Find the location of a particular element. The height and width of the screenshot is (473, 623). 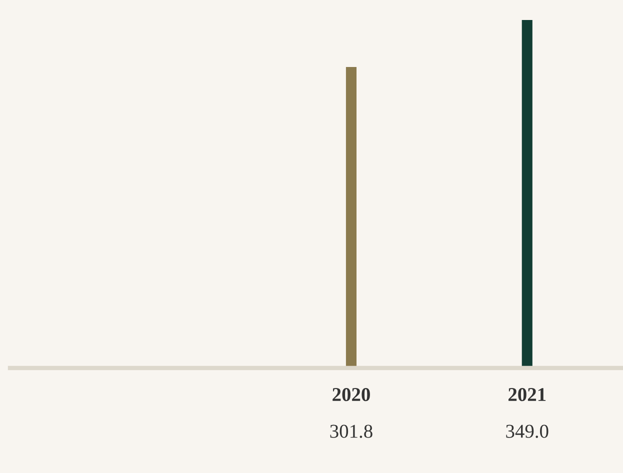

data-label: 301.8 is located at coordinates (351, 431).